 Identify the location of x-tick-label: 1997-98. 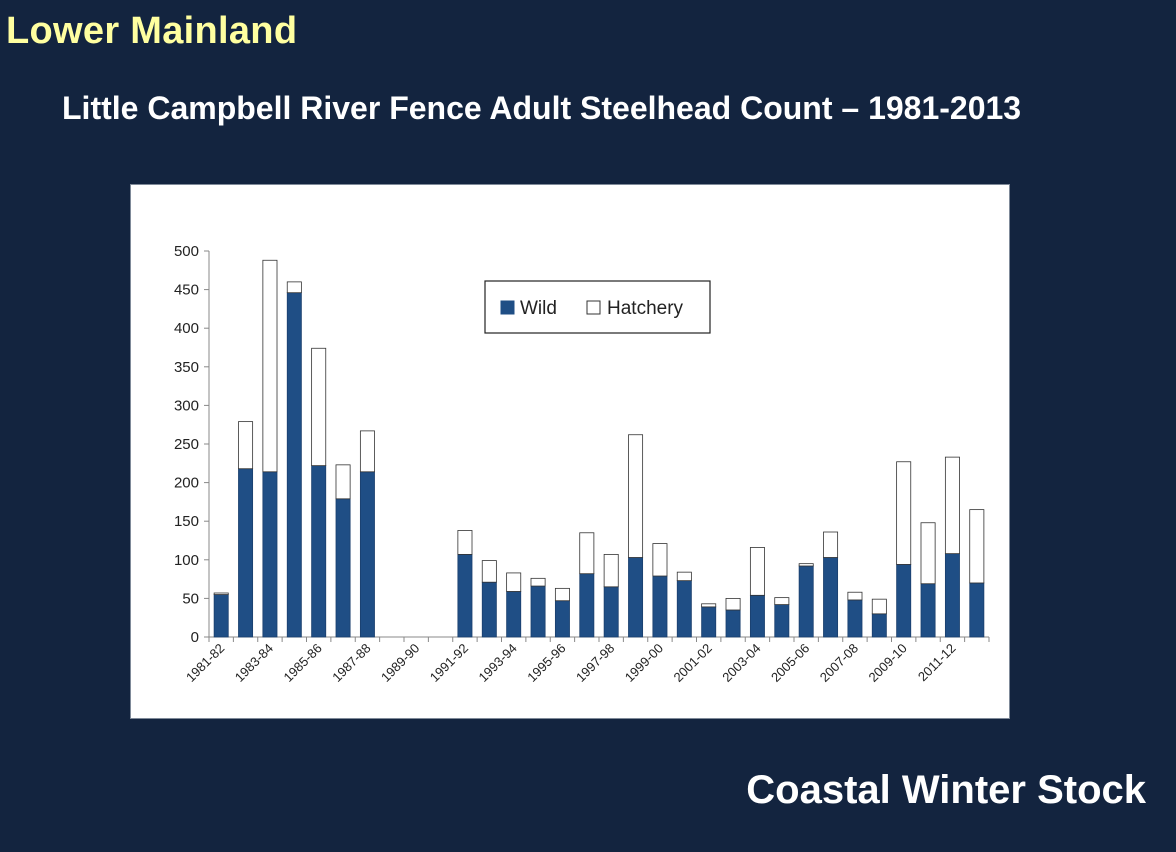
(595, 663).